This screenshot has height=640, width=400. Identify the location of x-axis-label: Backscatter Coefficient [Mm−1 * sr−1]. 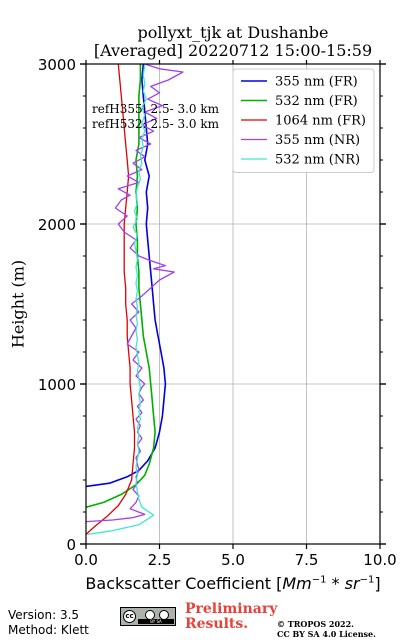
(230, 583).